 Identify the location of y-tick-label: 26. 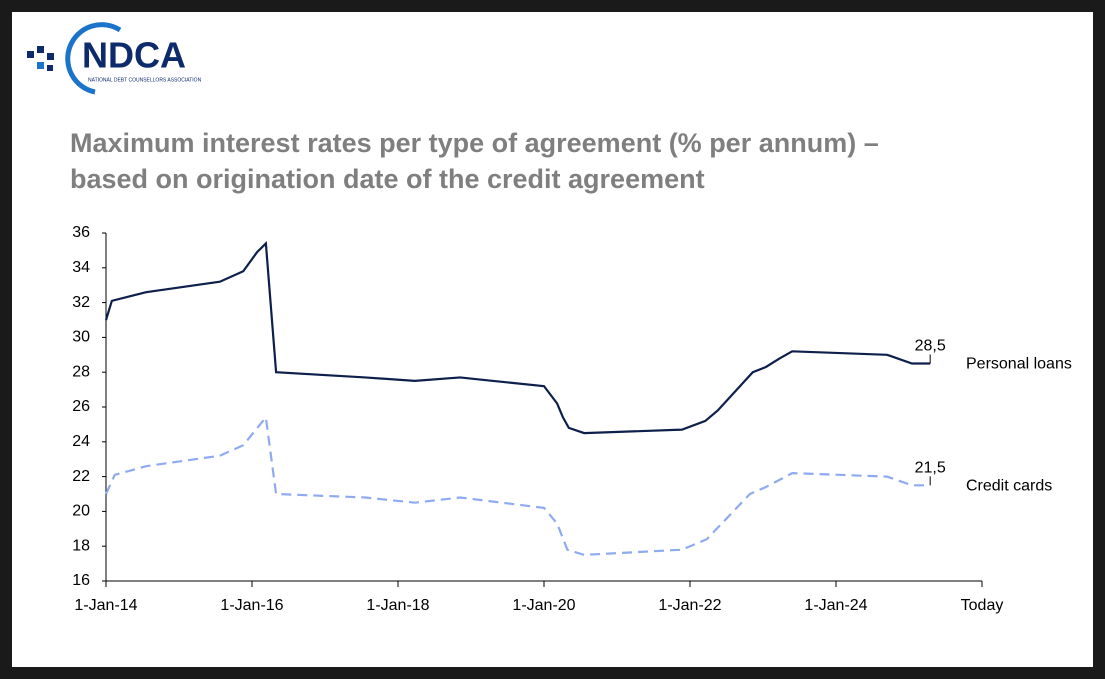
(81, 406).